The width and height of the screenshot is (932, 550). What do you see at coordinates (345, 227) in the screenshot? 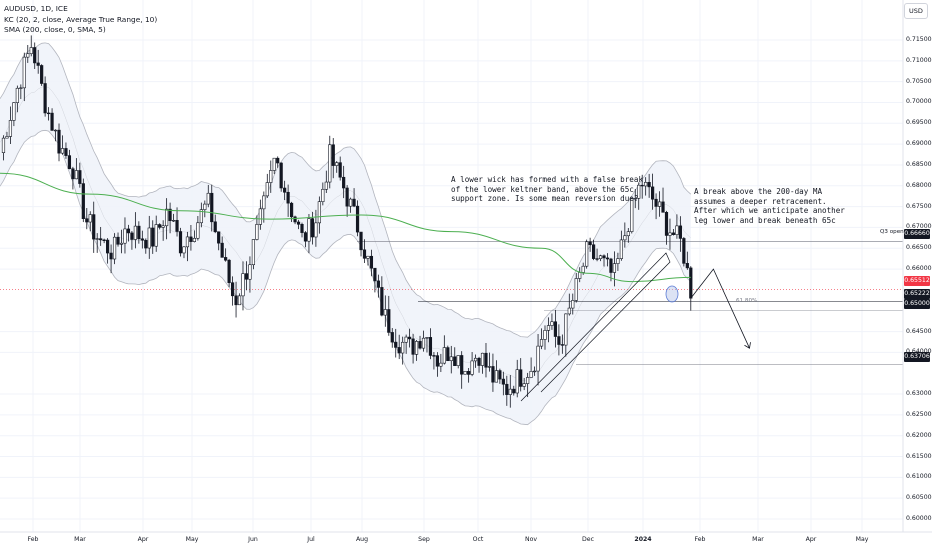
I see `sma-200-line` at bounding box center [345, 227].